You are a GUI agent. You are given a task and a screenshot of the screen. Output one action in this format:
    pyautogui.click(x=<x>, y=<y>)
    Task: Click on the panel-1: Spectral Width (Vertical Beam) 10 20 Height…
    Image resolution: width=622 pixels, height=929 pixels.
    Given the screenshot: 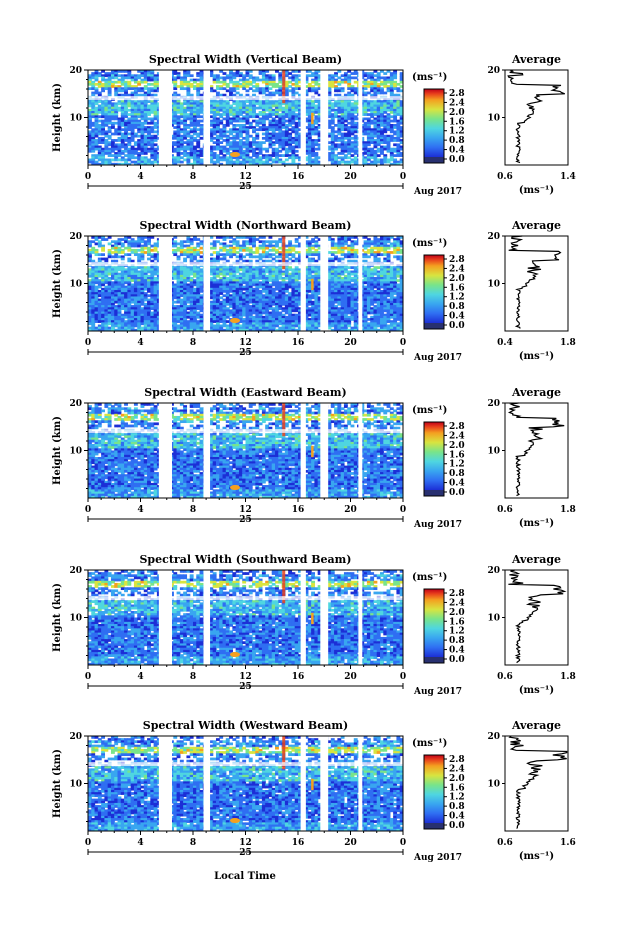 What is the action you would take?
    pyautogui.click(x=314, y=125)
    